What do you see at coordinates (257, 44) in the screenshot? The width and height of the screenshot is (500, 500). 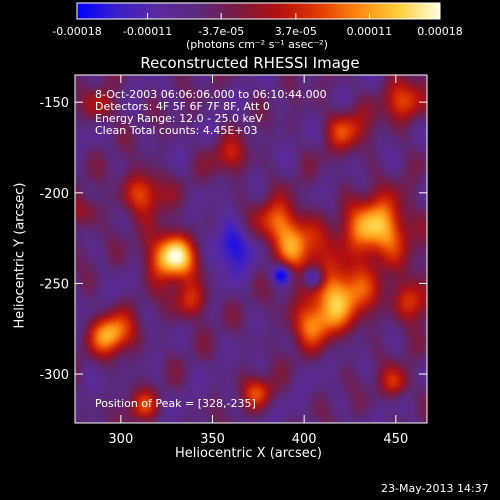 I see `colorbar-unit-label: (photons cm⁻² s⁻¹ asec⁻²)` at bounding box center [257, 44].